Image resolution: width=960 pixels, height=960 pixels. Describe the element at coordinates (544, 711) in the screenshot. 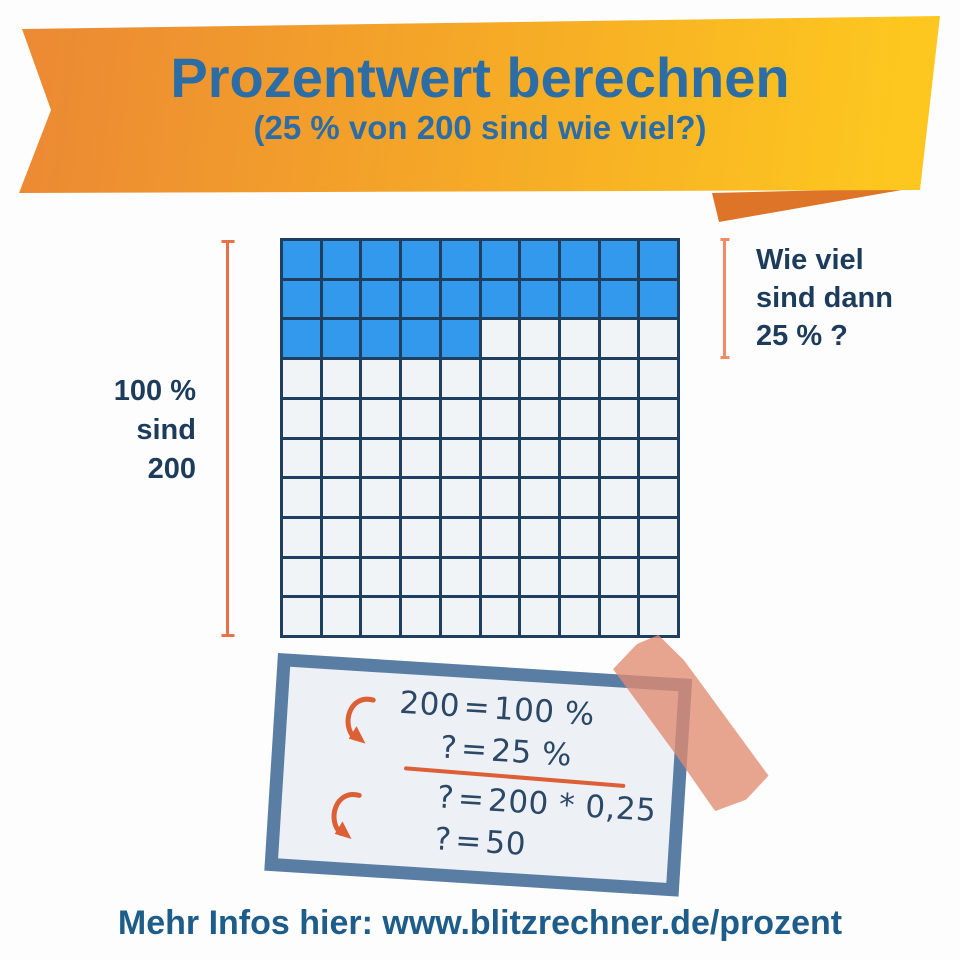

I see `equation-1-rhs: 100 %` at that location.